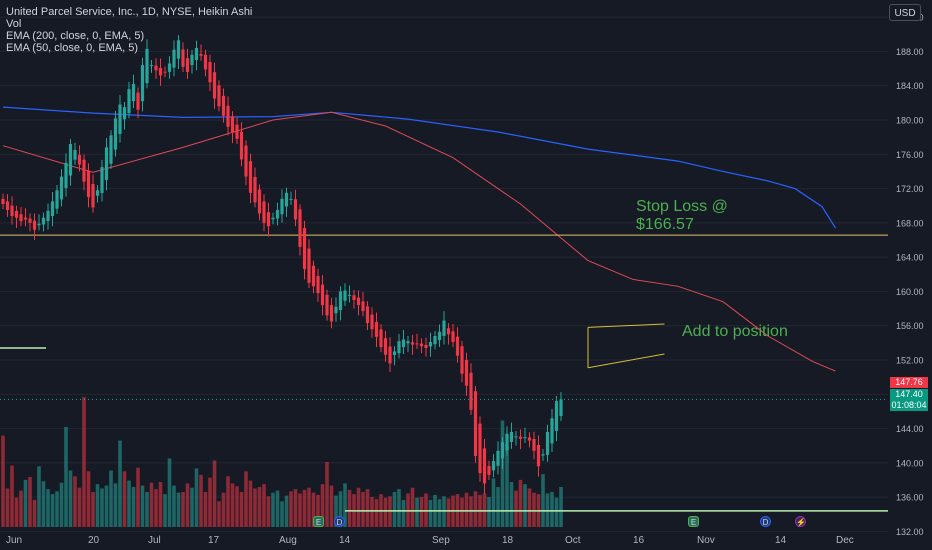  Describe the element at coordinates (910, 498) in the screenshot. I see `price-tick-label: 136.00` at that location.